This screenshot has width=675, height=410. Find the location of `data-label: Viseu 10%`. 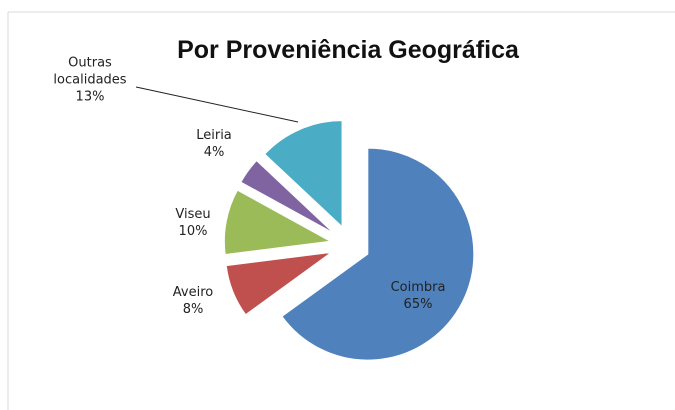

data-label: Viseu 10% is located at coordinates (193, 223).